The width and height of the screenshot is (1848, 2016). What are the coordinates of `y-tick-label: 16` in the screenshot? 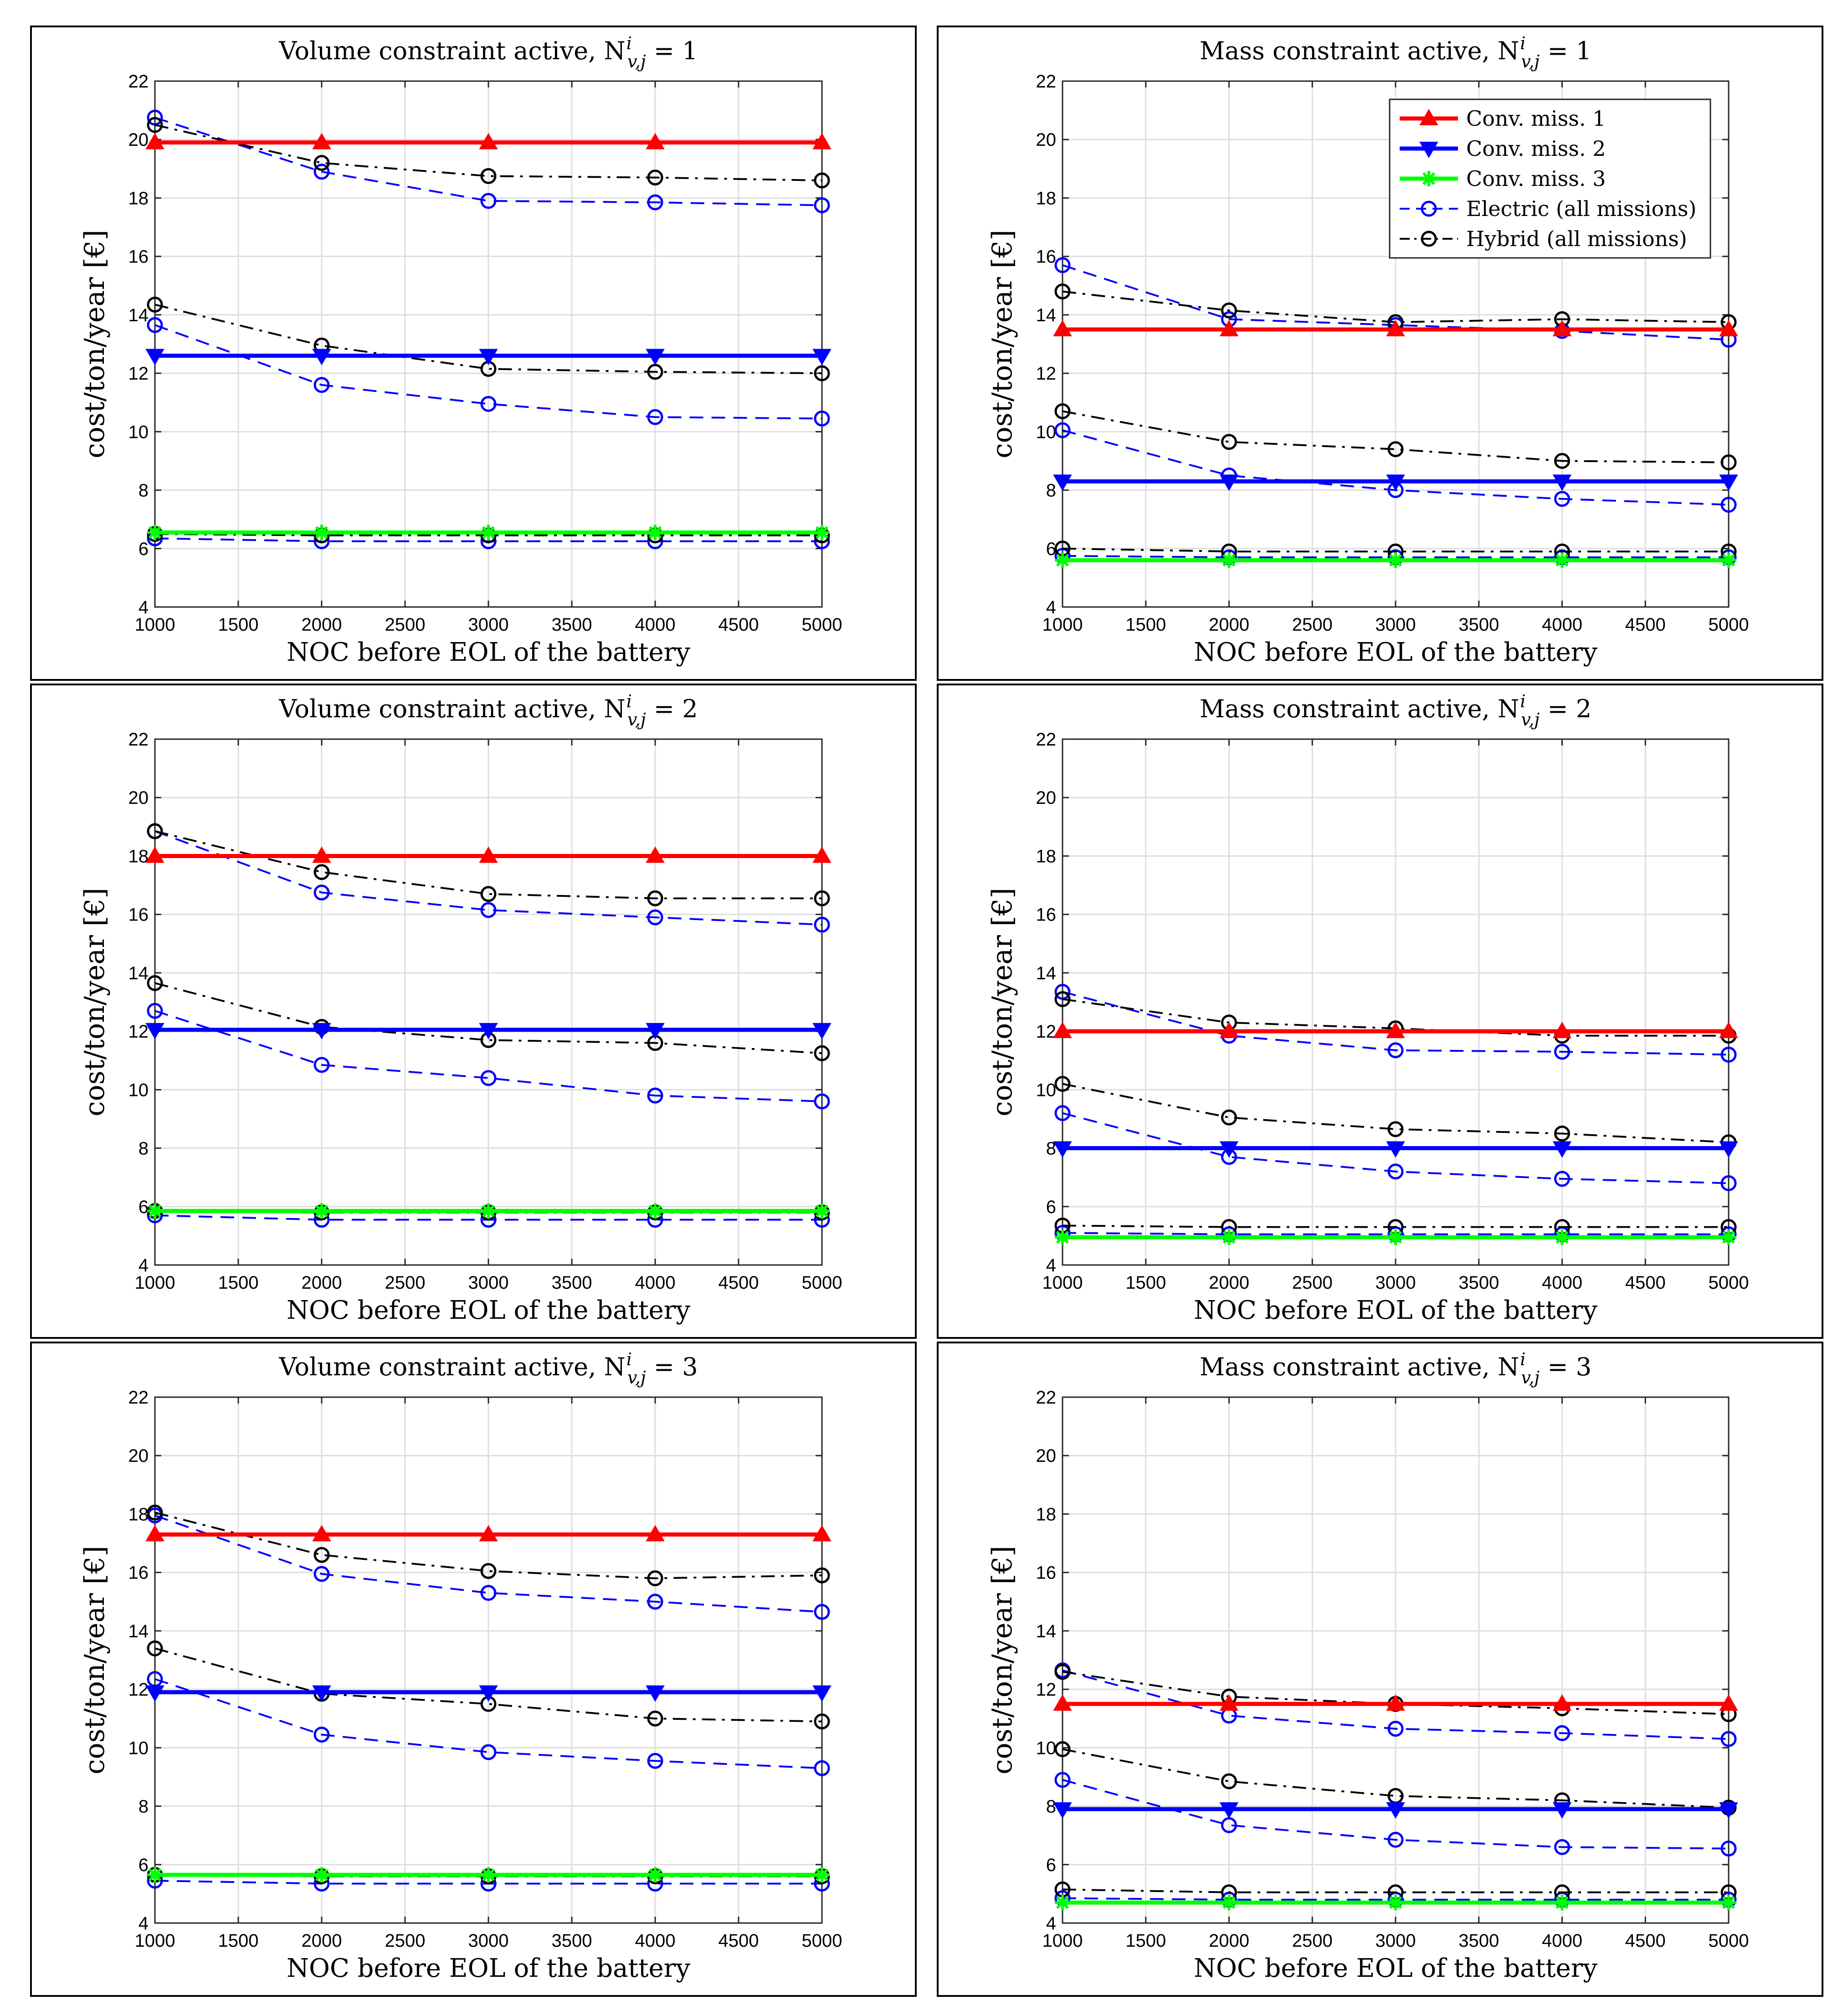 It's located at (1046, 915).